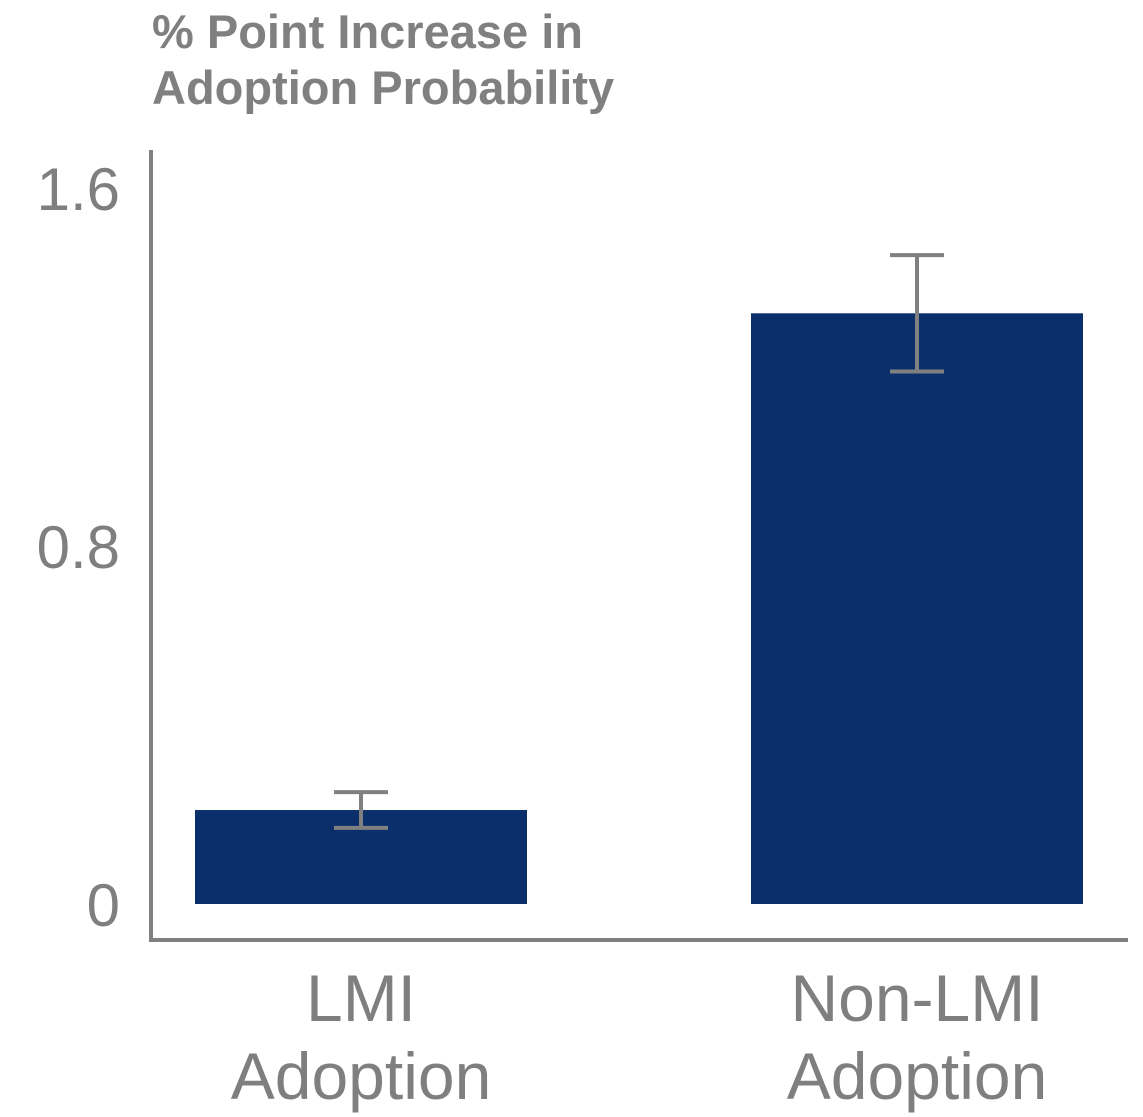 The image size is (1143, 1117). Describe the element at coordinates (361, 998) in the screenshot. I see `x-category-label: LMI` at that location.